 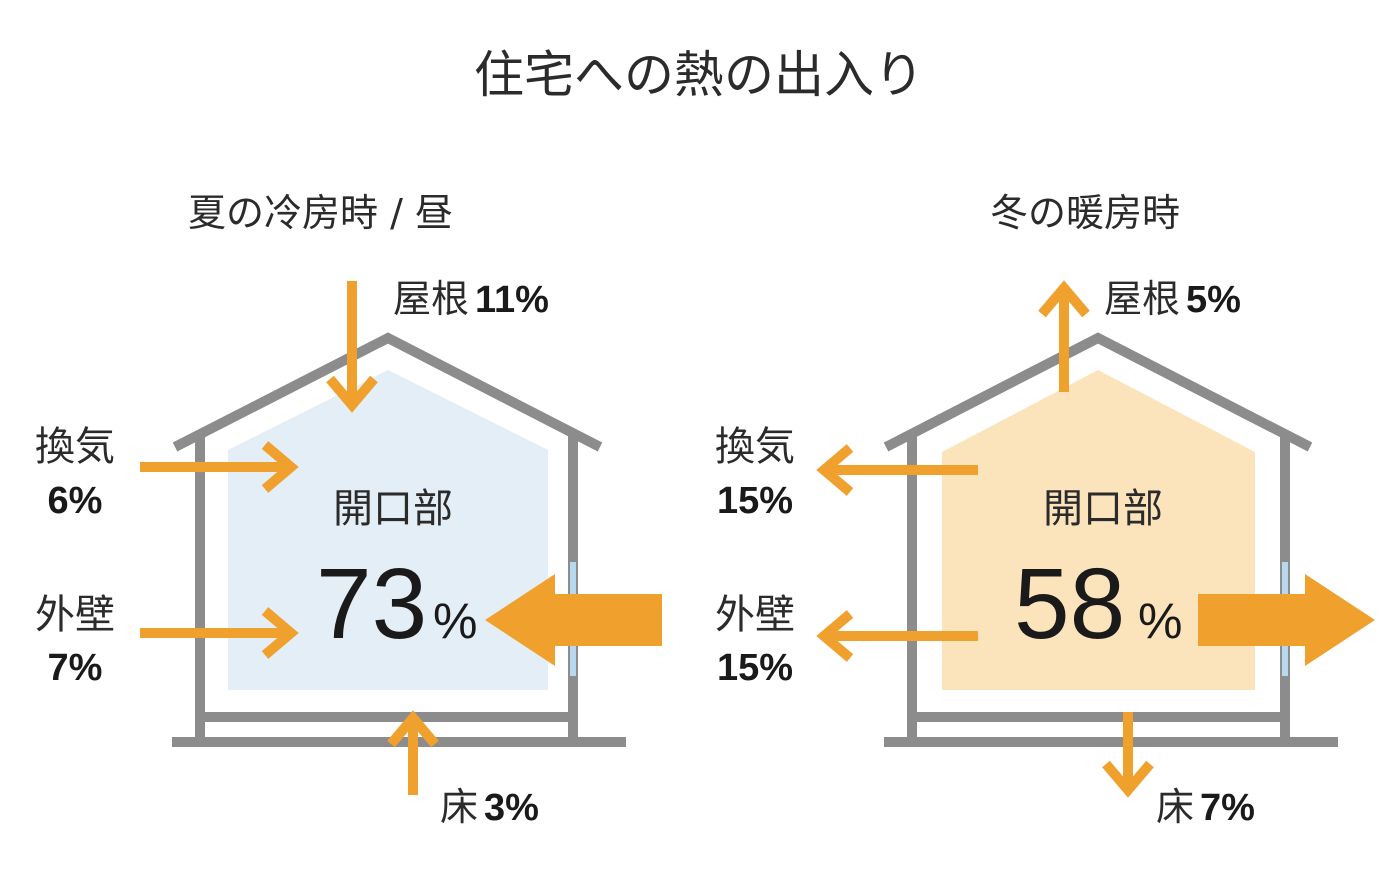 What do you see at coordinates (371, 604) in the screenshot?
I see `summer-opening-value: 73` at bounding box center [371, 604].